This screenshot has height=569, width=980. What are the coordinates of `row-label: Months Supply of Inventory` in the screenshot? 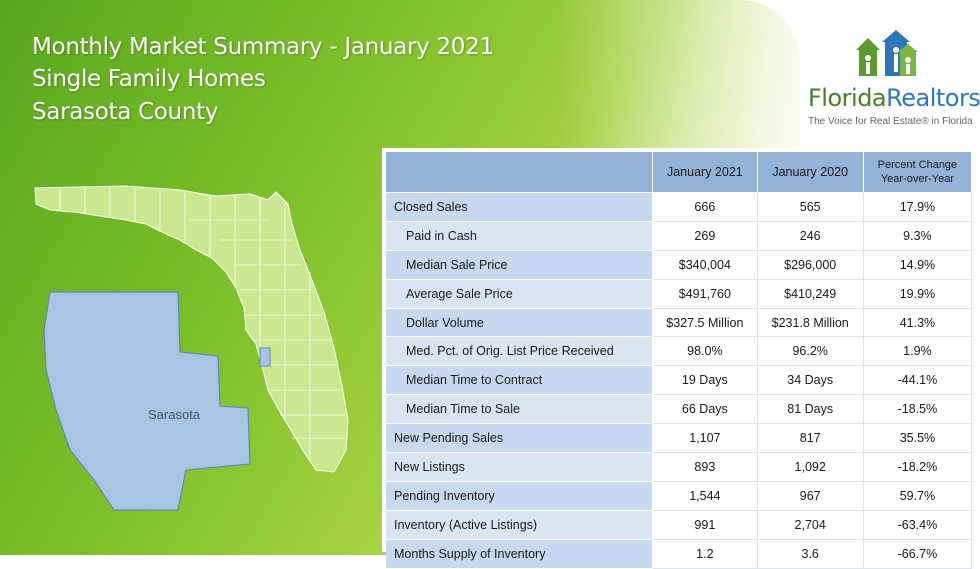 It's located at (520, 554).